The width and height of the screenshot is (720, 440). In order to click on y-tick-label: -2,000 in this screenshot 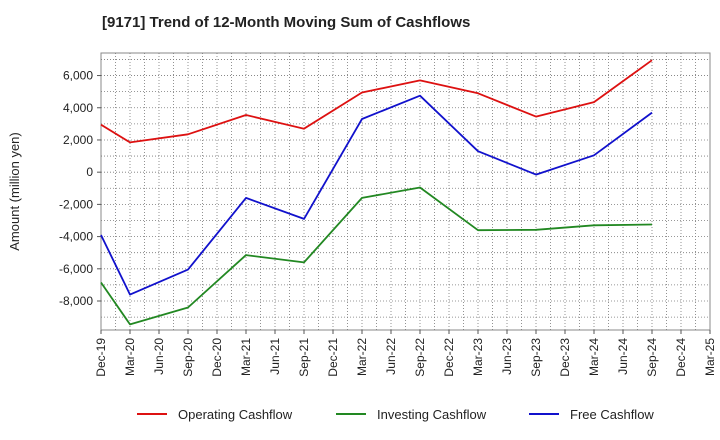, I will do `click(76, 204)`.